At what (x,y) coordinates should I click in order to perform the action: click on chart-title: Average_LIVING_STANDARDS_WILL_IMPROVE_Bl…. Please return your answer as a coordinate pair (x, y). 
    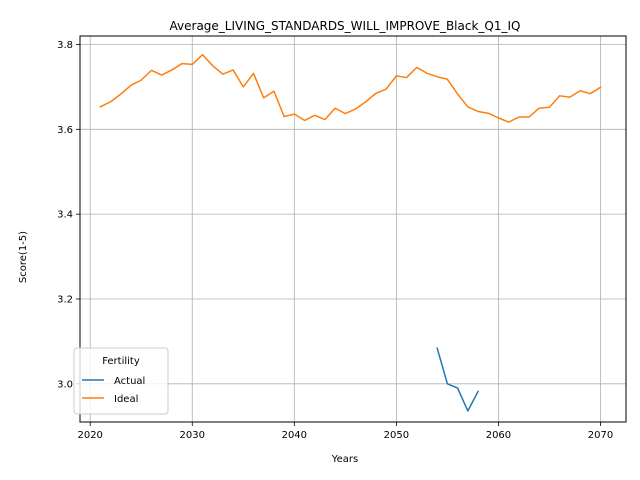
    Looking at the image, I should click on (345, 26).